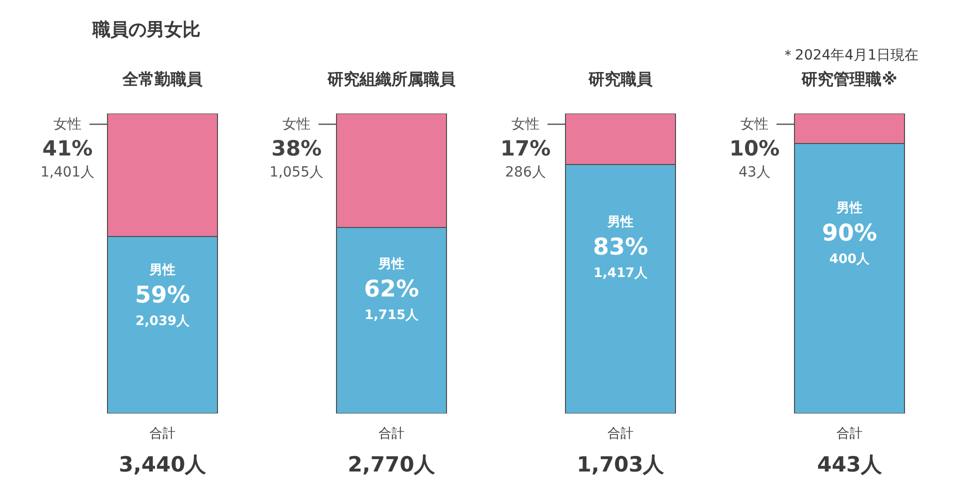 The image size is (960, 479). I want to click on text: ＊2024年4月1日現在, so click(850, 56).